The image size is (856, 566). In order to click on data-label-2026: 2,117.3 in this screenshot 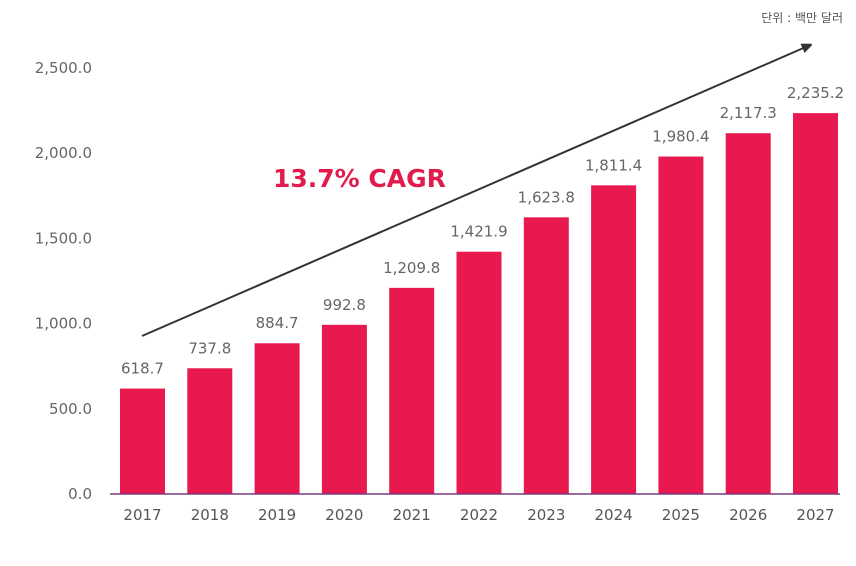, I will do `click(748, 113)`.